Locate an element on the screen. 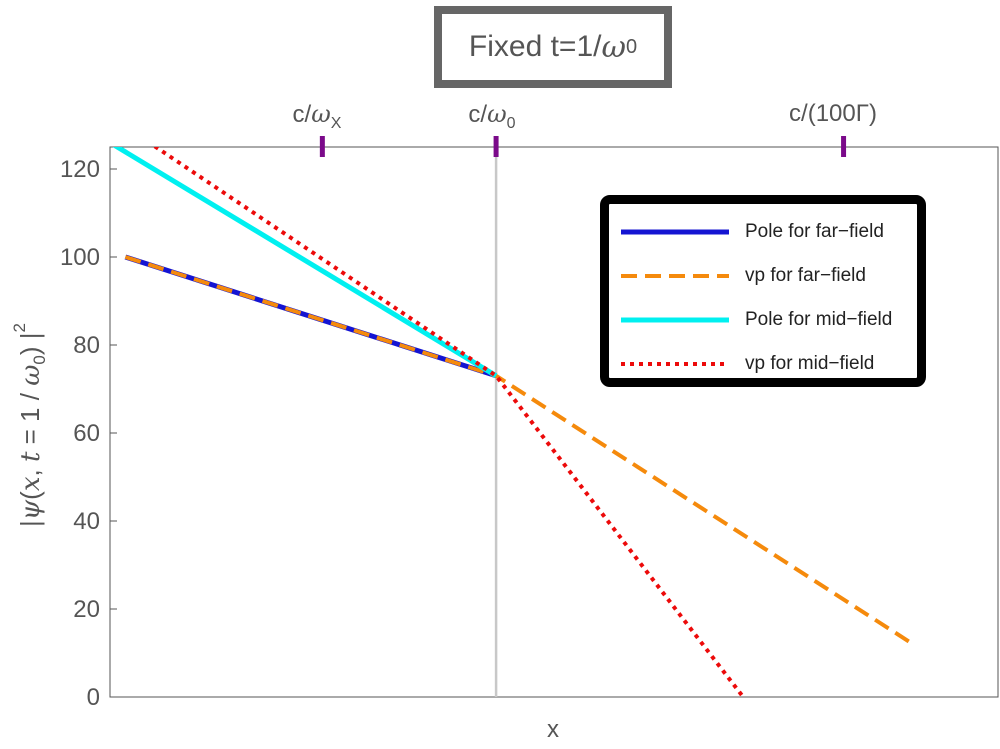 The width and height of the screenshot is (1000, 749). legend-label-vp-mid: vp for mid−field is located at coordinates (810, 363).